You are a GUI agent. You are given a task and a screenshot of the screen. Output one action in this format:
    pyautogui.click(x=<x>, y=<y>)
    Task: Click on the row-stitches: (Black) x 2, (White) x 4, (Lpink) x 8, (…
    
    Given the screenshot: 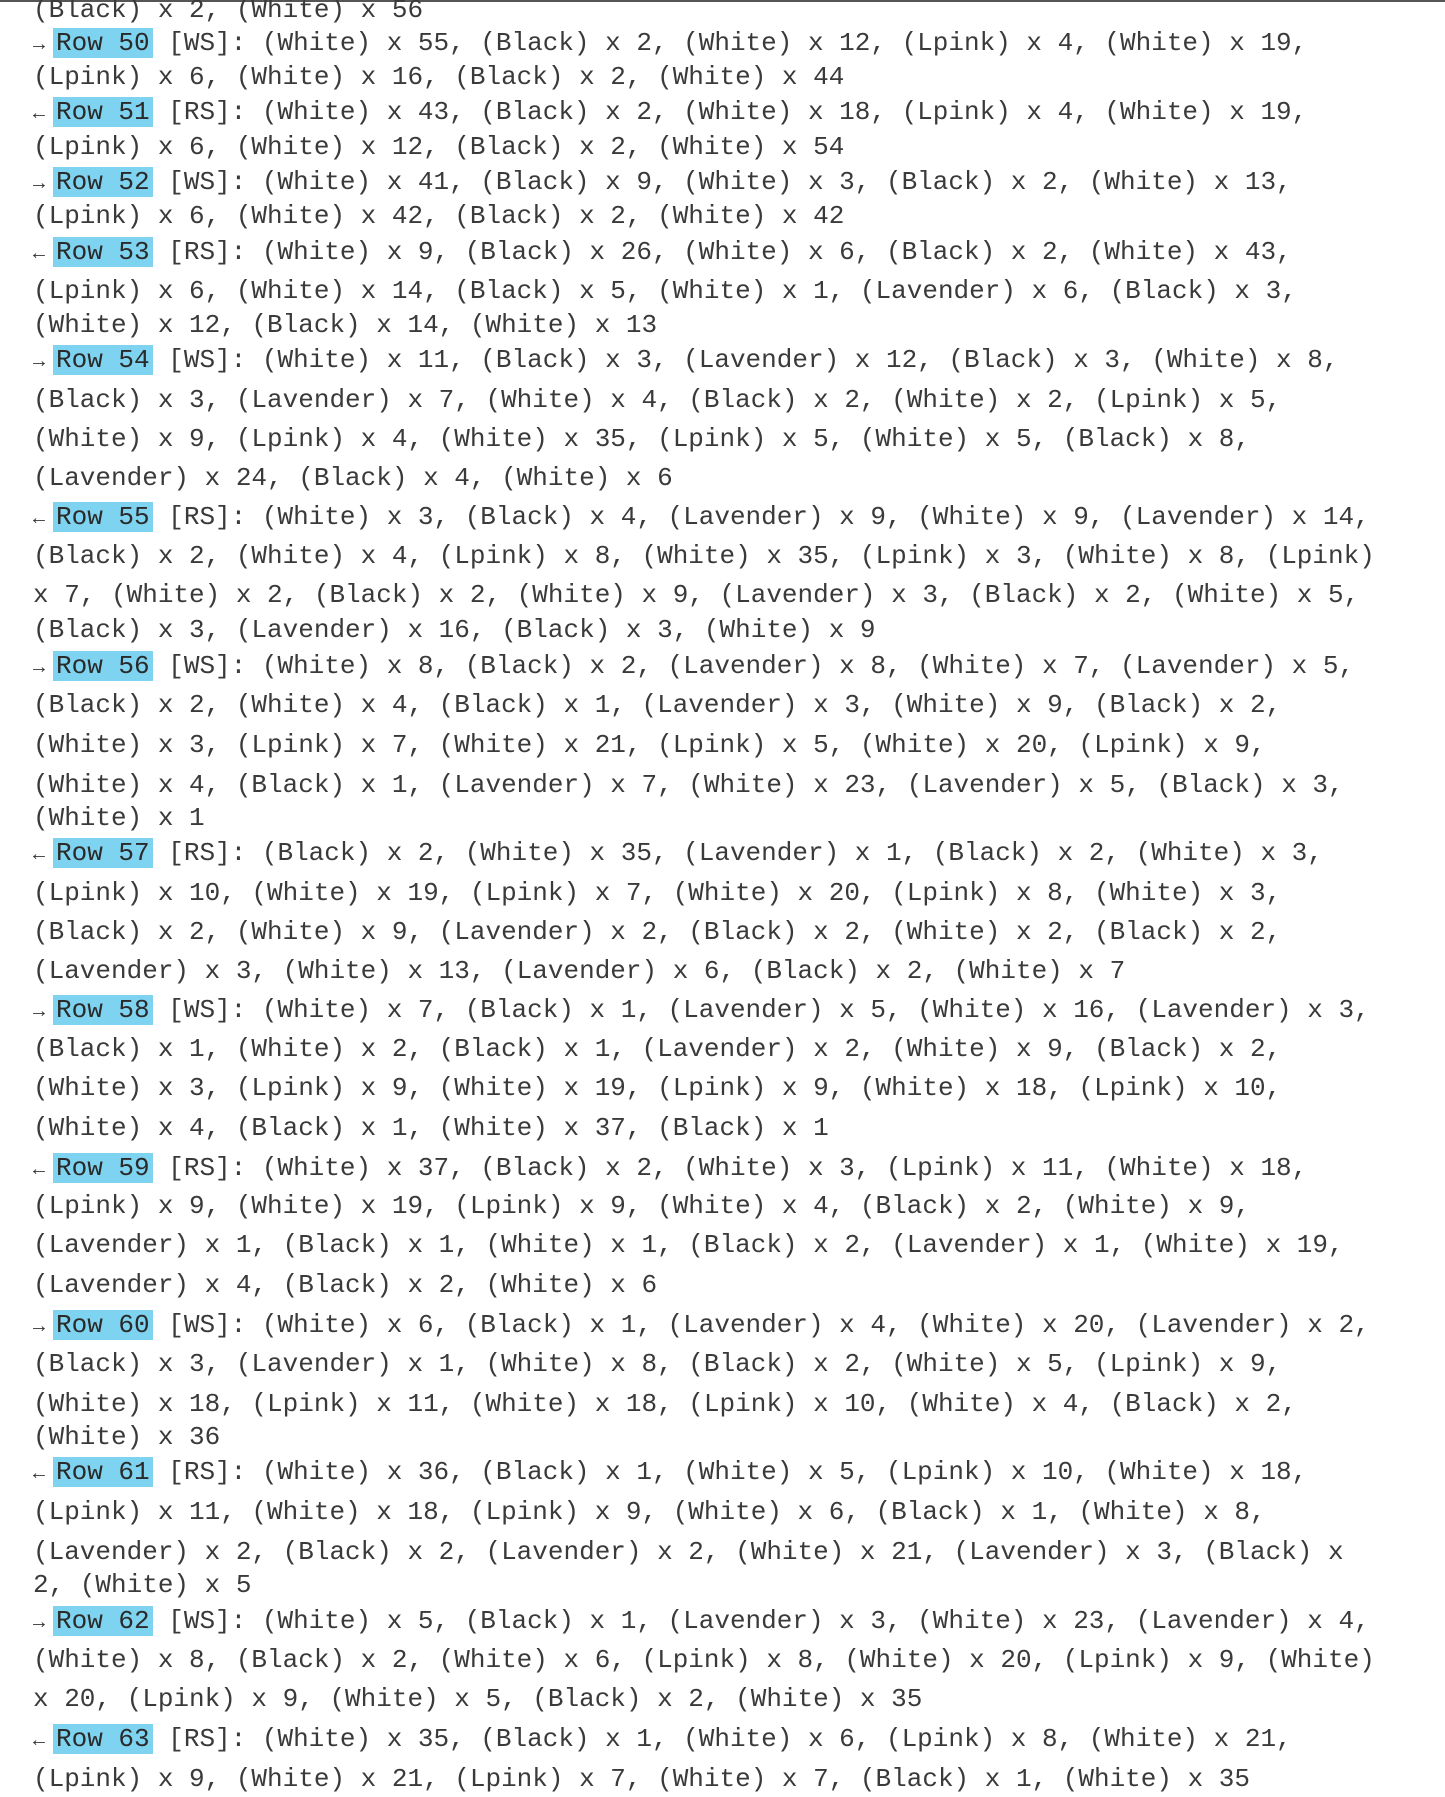 What is the action you would take?
    pyautogui.click(x=704, y=556)
    